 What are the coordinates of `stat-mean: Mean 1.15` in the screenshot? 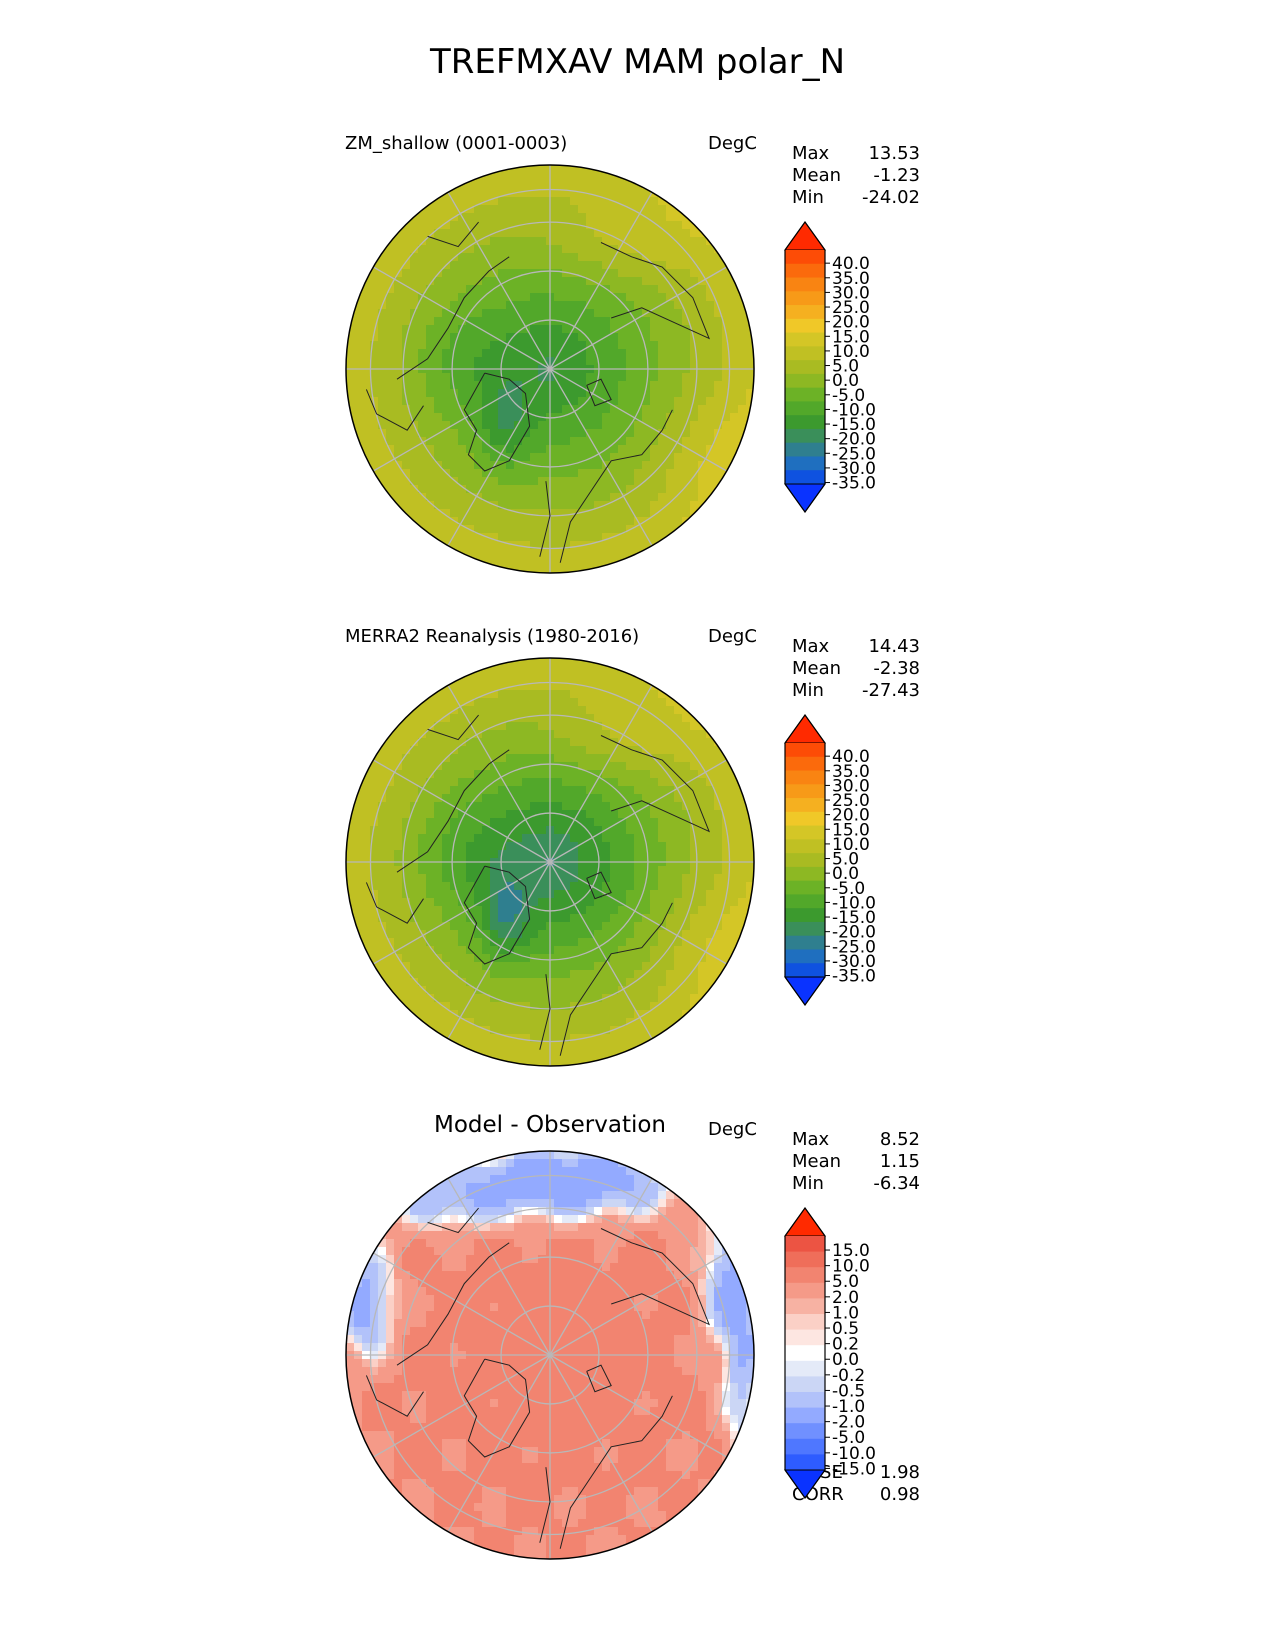 It's located at (856, 1161).